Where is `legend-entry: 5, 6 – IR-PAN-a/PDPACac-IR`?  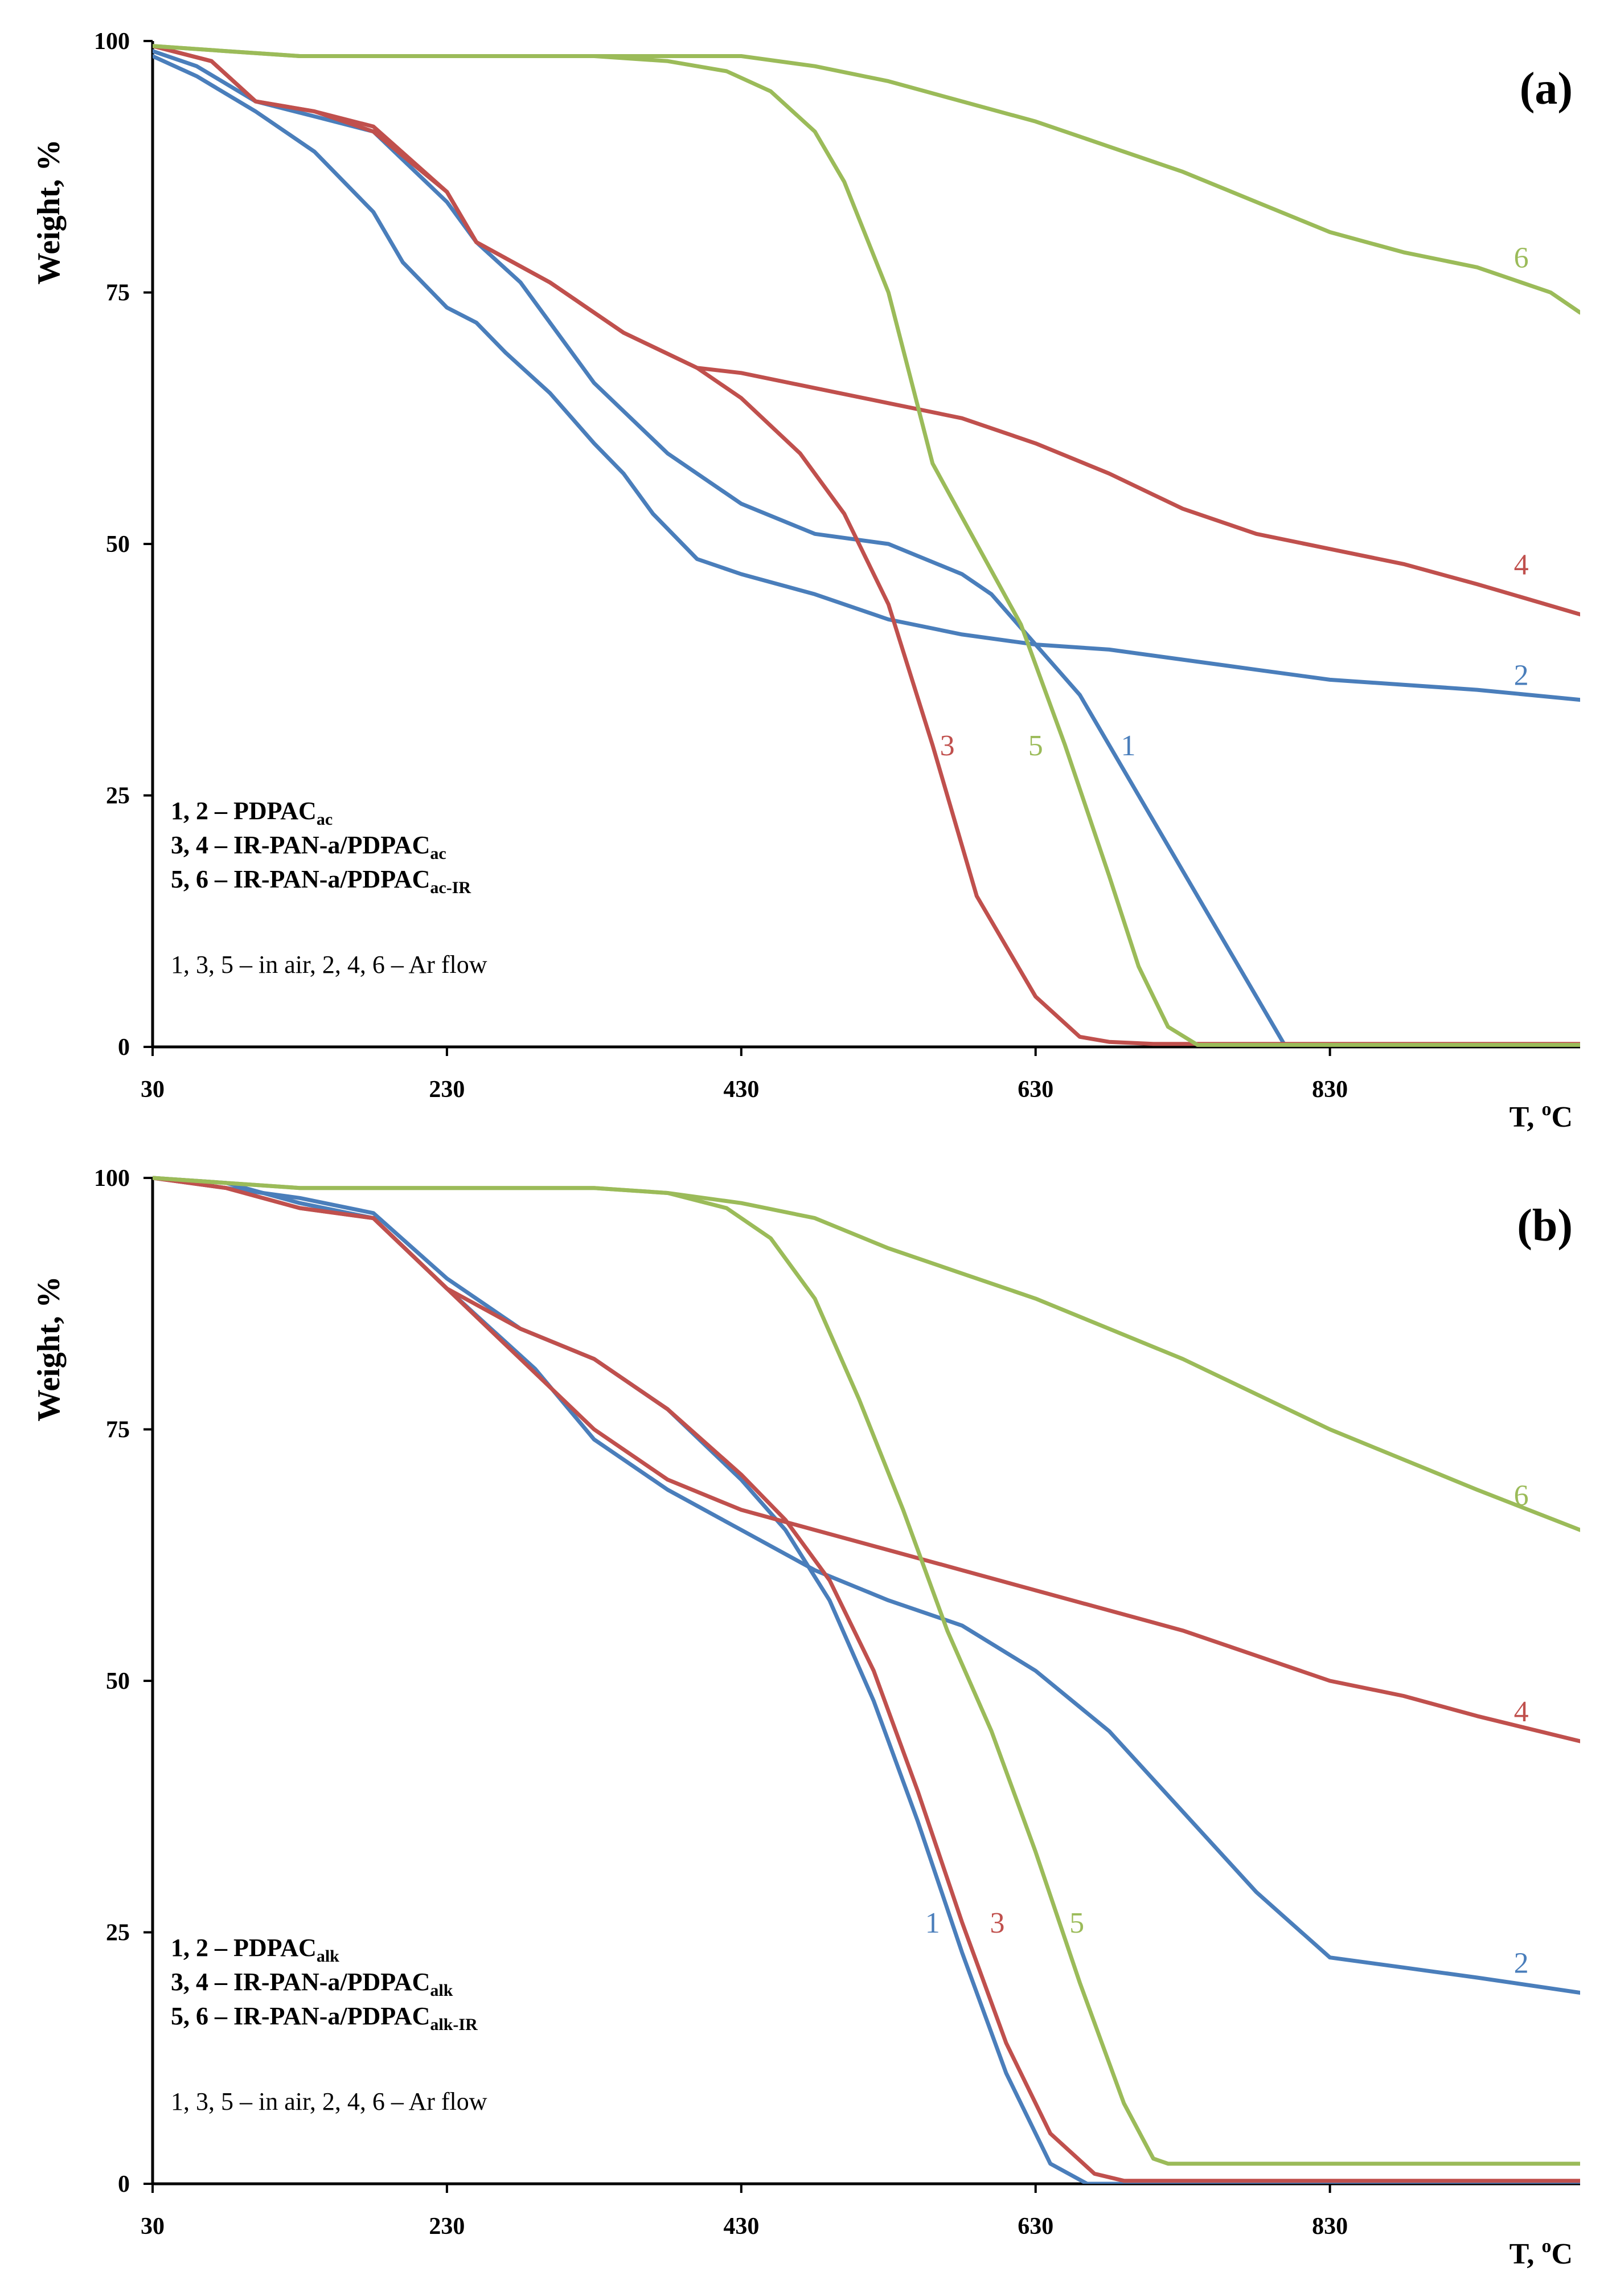
legend-entry: 5, 6 – IR-PAN-a/PDPACac-IR is located at coordinates (321, 881).